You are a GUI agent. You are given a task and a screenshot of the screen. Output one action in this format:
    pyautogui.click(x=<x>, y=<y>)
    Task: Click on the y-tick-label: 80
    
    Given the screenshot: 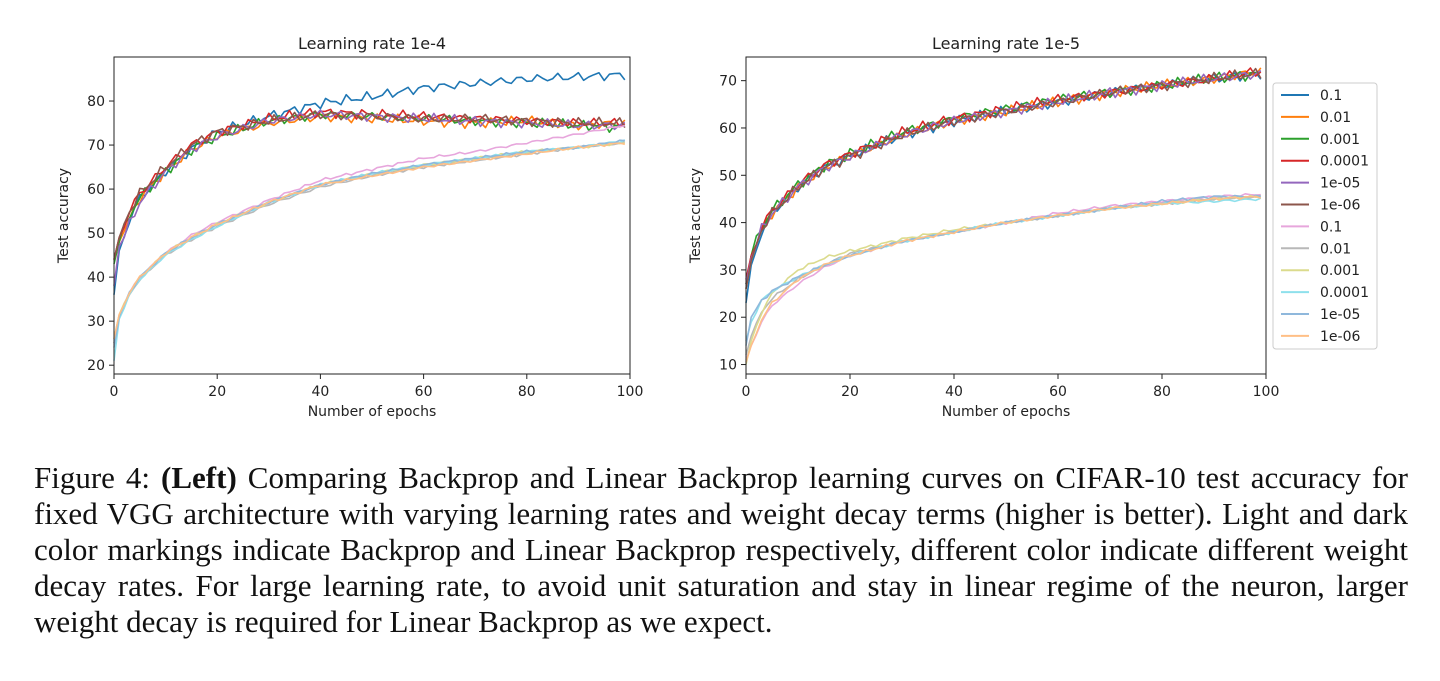 What is the action you would take?
    pyautogui.click(x=96, y=102)
    